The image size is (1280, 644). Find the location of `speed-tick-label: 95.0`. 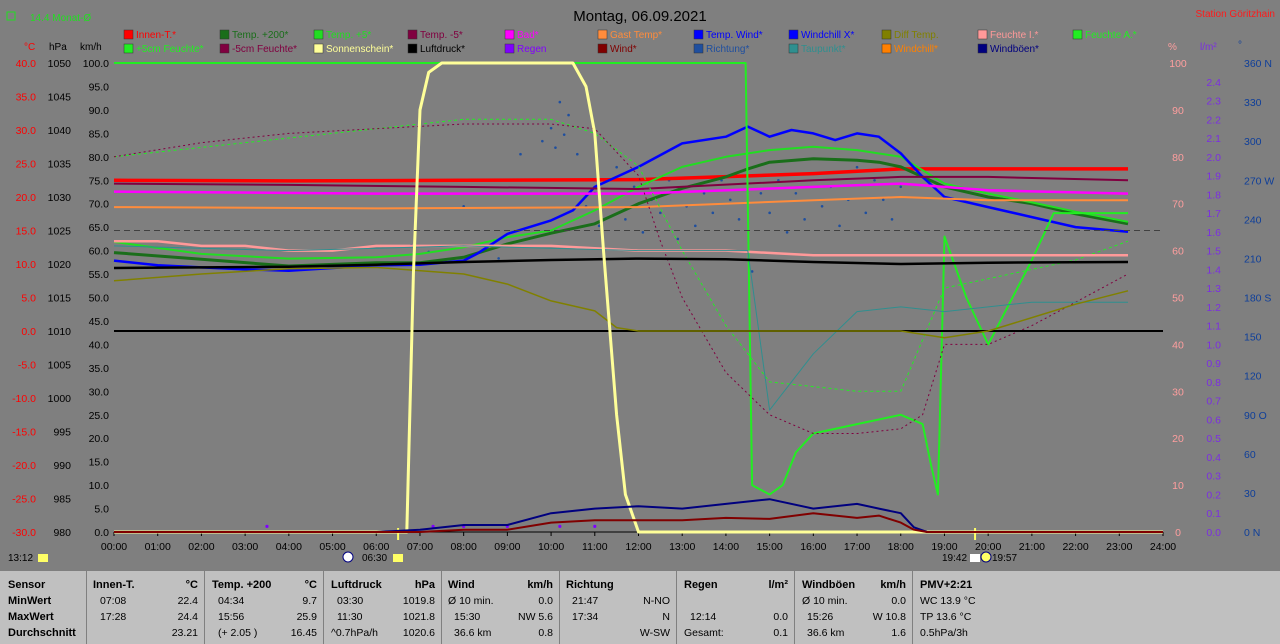

speed-tick-label: 95.0 is located at coordinates (99, 87).